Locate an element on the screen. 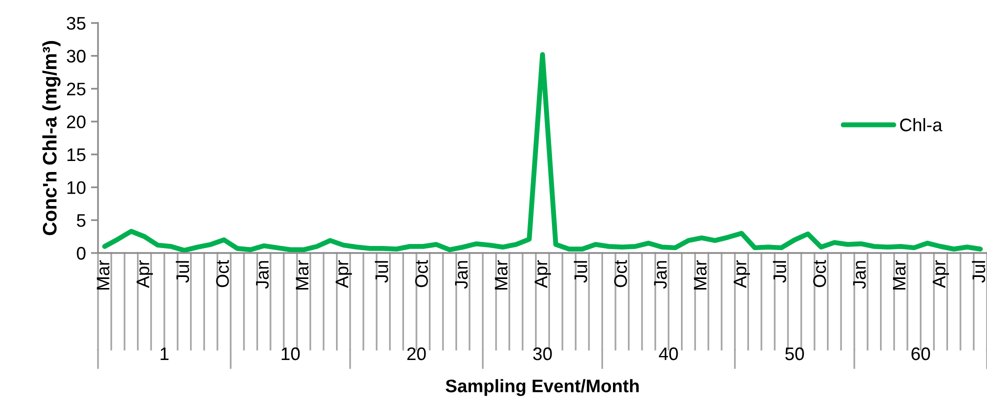 Image resolution: width=987 pixels, height=400 pixels. text: 30 is located at coordinates (542, 353).